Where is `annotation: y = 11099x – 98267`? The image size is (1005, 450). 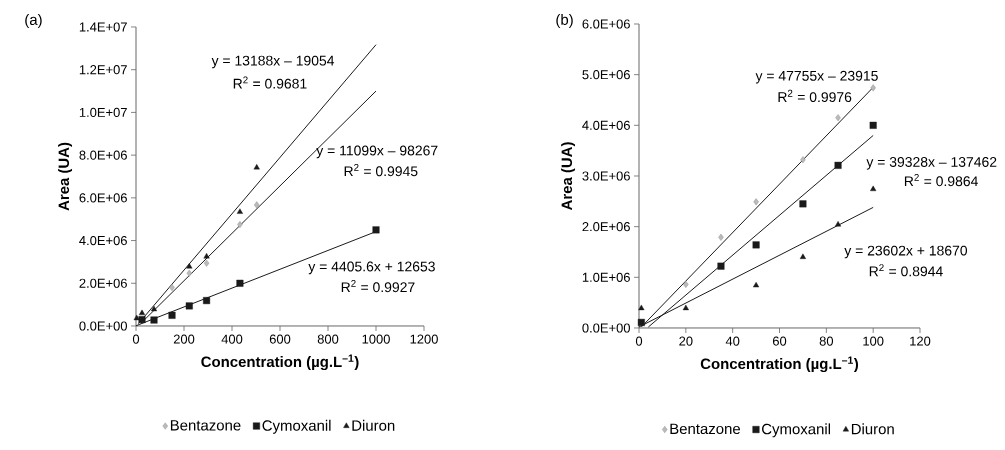 annotation: y = 11099x – 98267 is located at coordinates (377, 152).